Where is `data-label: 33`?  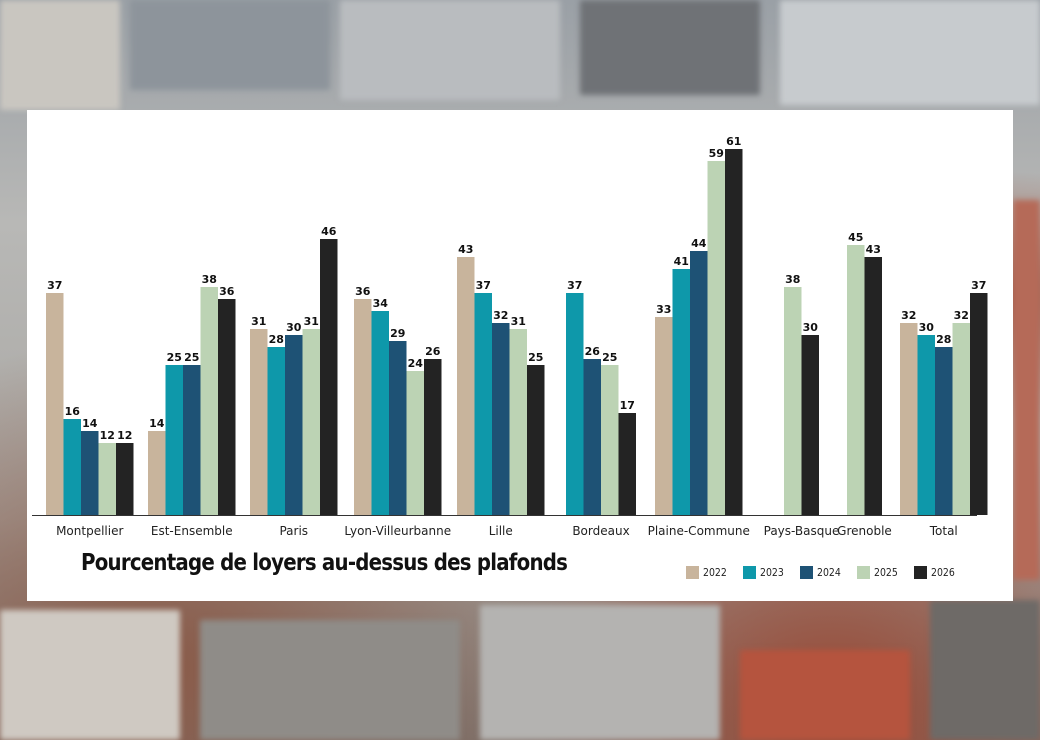 data-label: 33 is located at coordinates (663, 309).